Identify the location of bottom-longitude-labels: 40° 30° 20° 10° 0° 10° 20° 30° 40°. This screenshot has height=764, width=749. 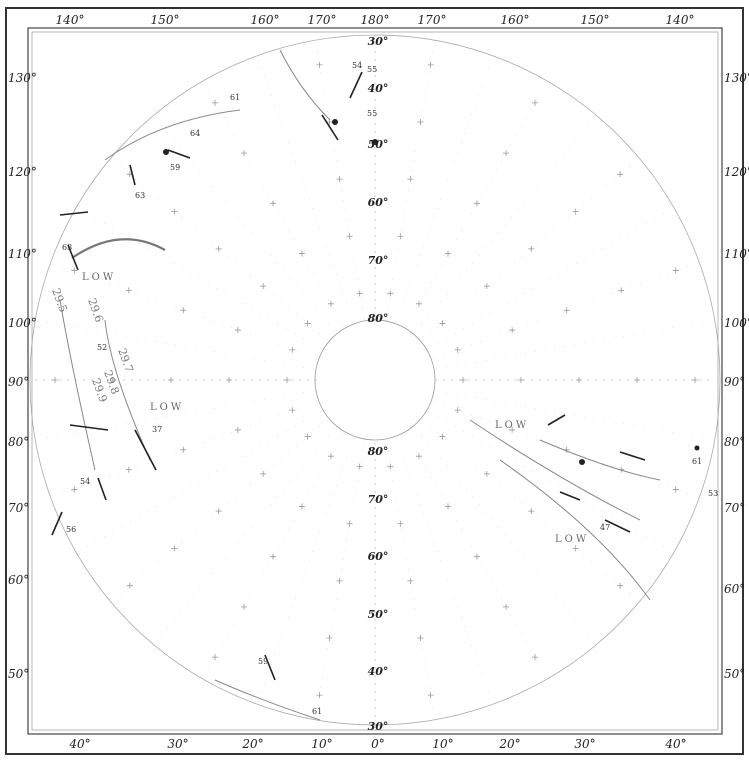
(377, 744).